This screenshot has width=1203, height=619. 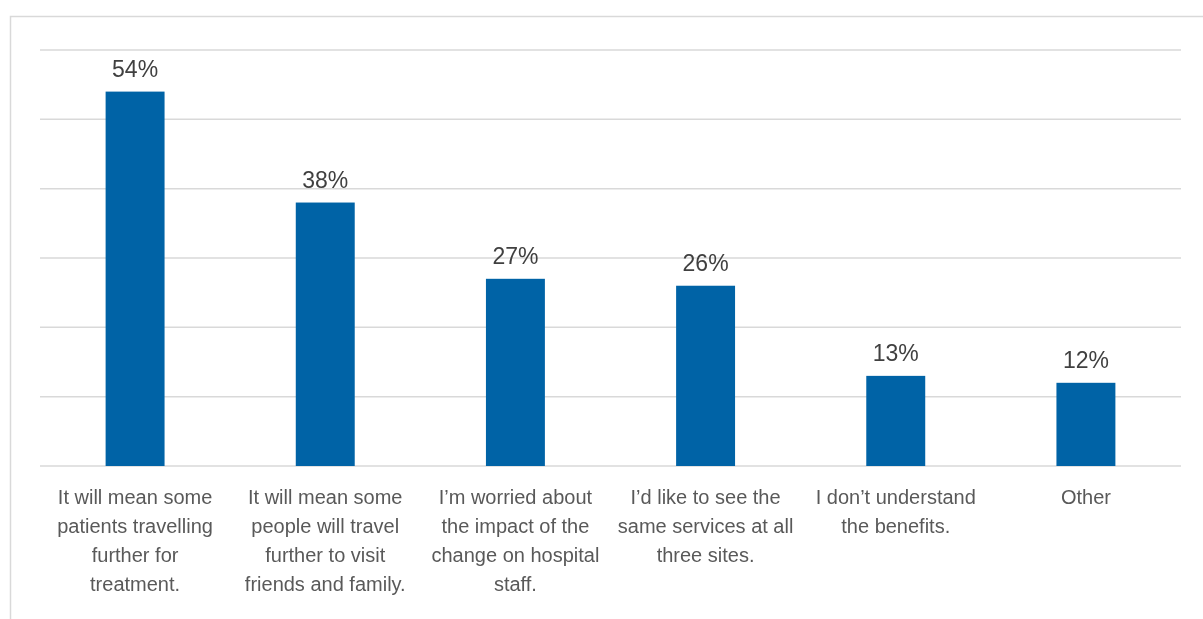 I want to click on data-label: 54%, so click(x=135, y=68).